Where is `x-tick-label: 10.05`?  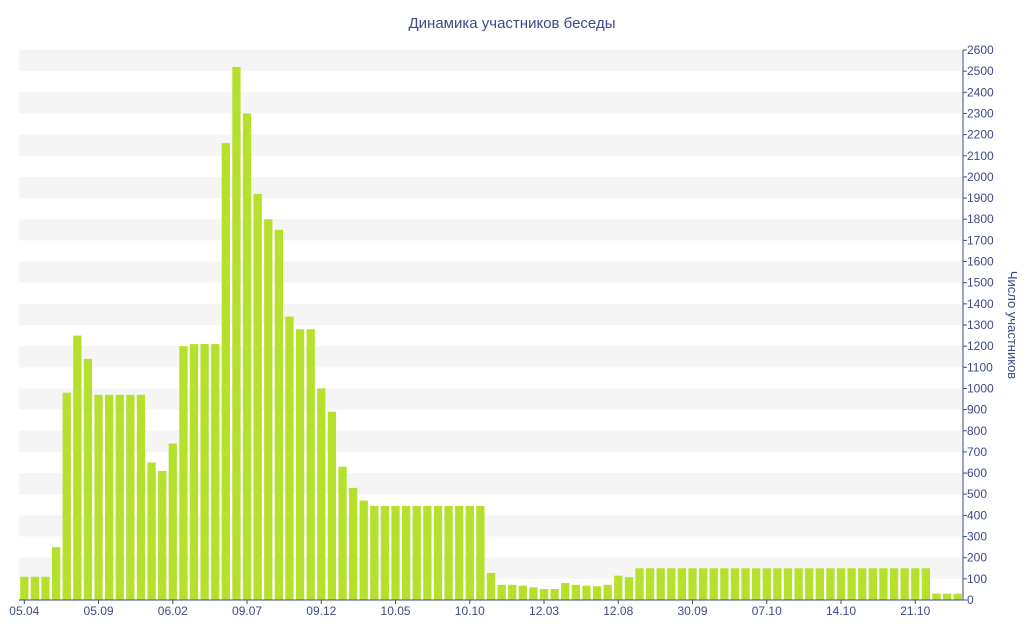
x-tick-label: 10.05 is located at coordinates (396, 611).